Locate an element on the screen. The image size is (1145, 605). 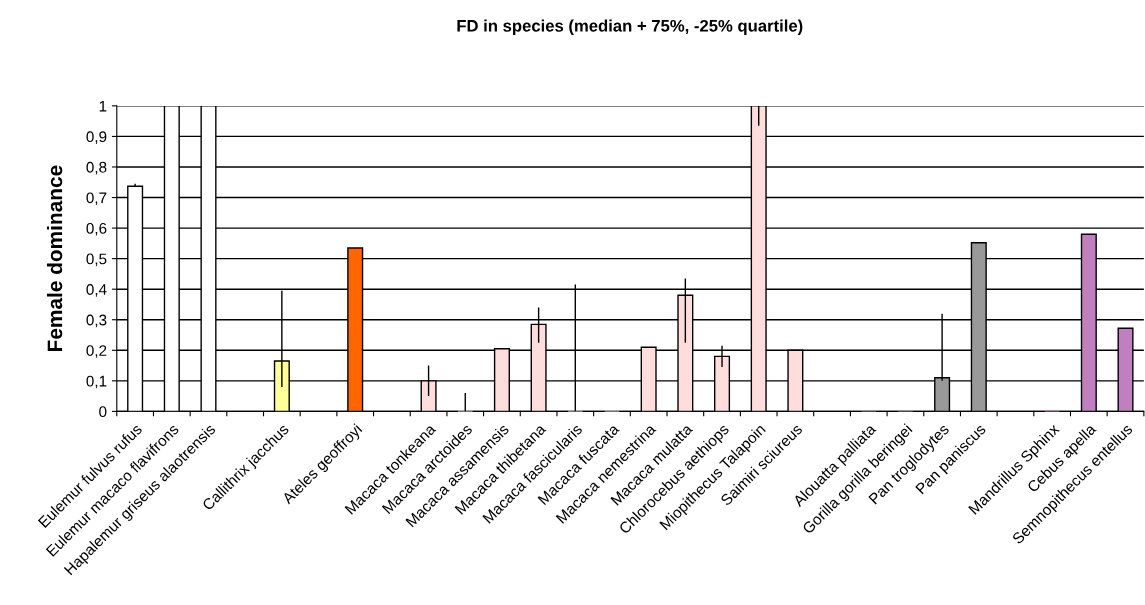
y-tick-label: 0,1 is located at coordinates (96, 382).